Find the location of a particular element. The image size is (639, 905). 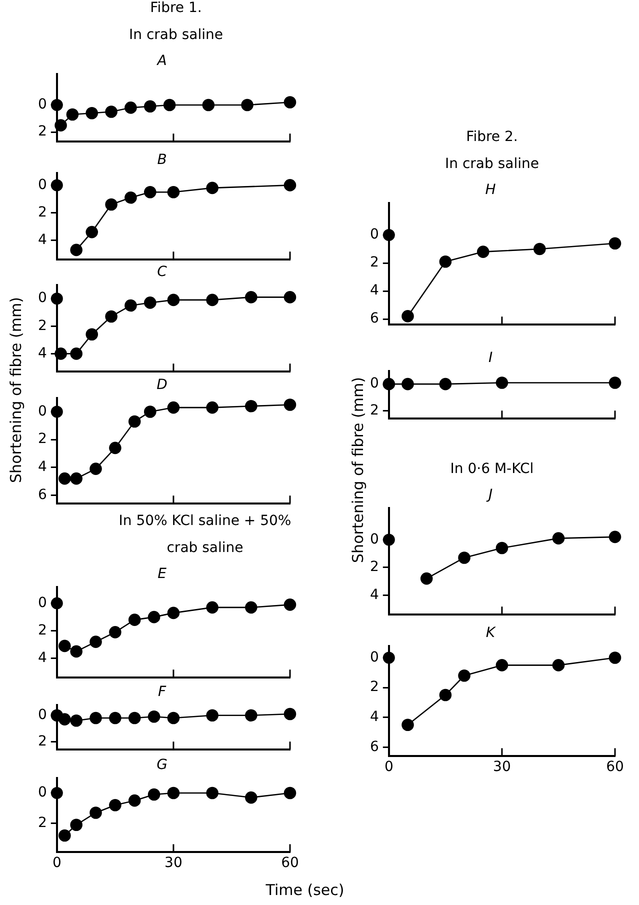

chart-title: K is located at coordinates (491, 633).